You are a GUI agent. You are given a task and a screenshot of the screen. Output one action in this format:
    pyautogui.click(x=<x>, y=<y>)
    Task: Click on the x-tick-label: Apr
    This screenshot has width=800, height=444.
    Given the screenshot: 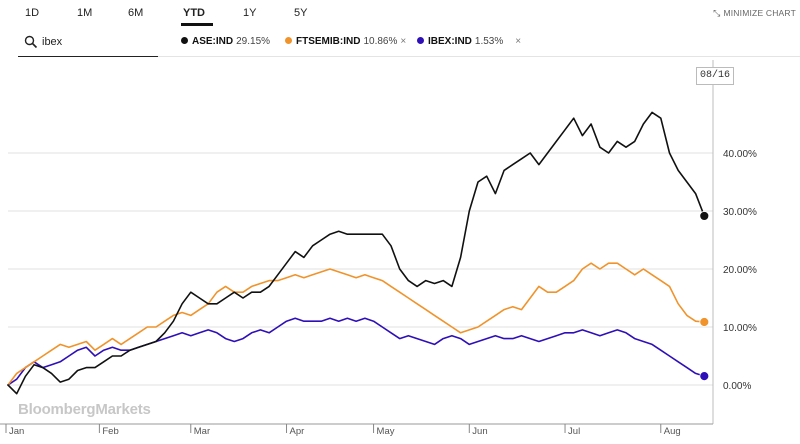 What is the action you would take?
    pyautogui.click(x=297, y=431)
    